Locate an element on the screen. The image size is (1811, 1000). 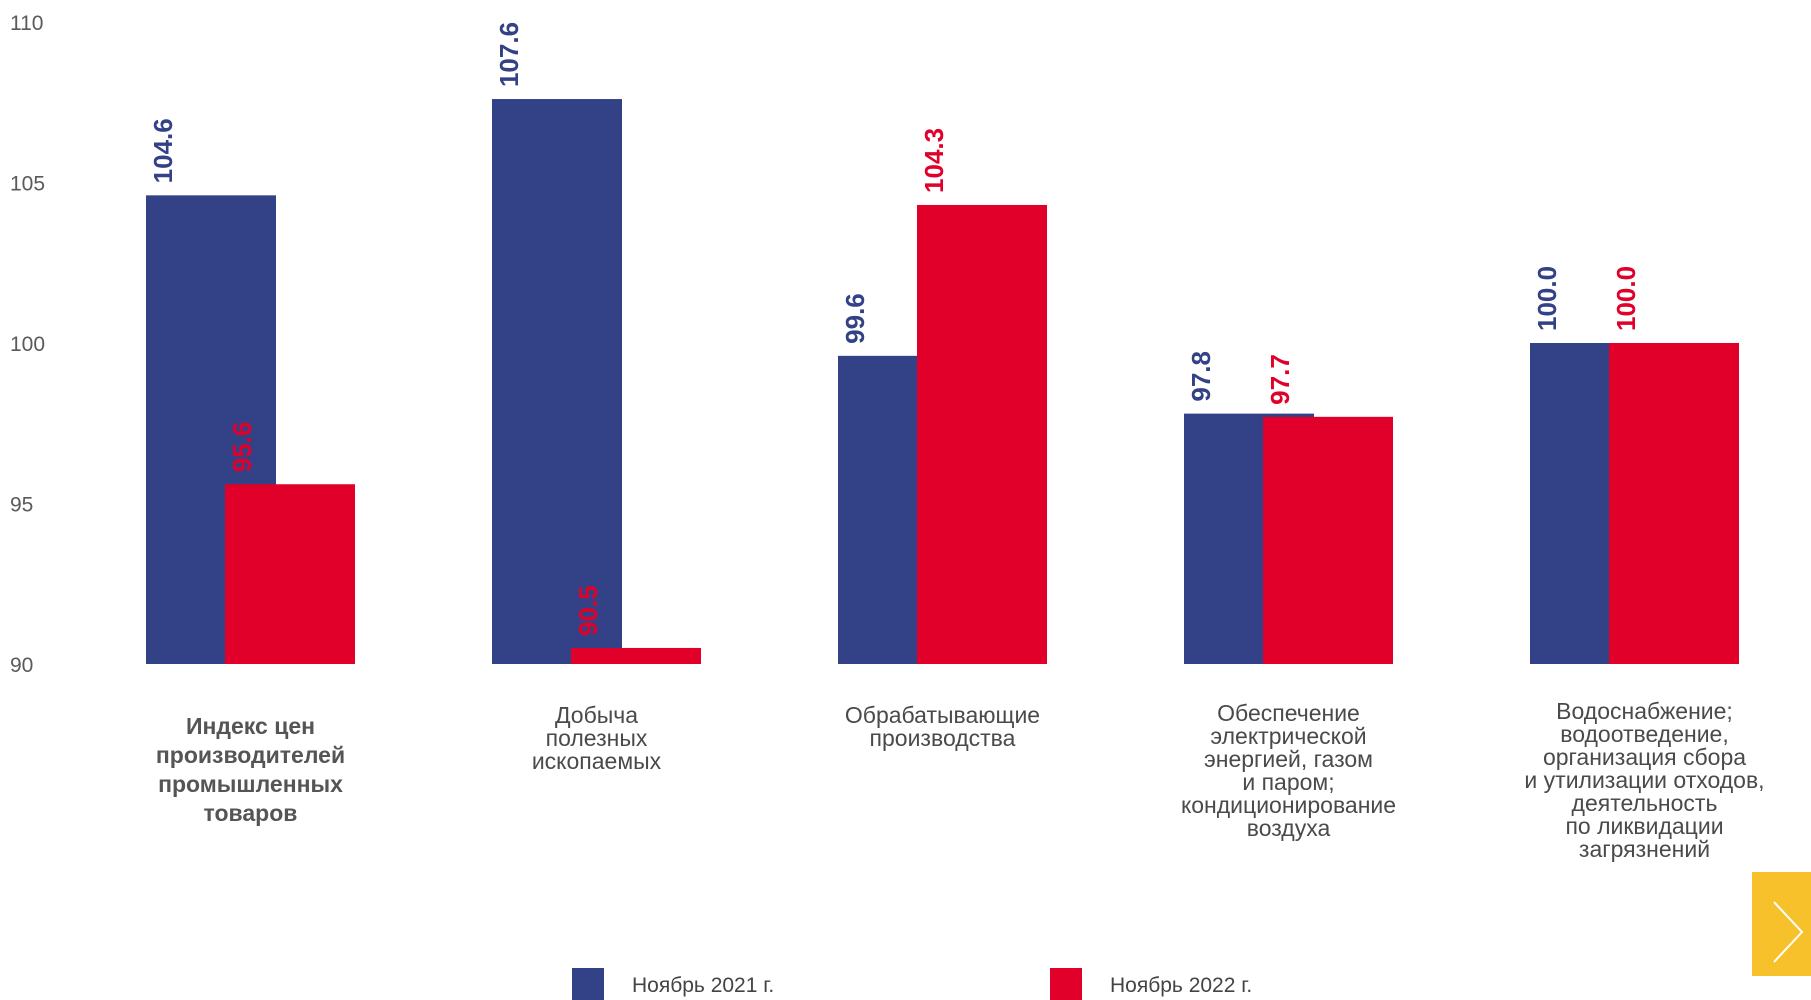
y-tick-label: 105 is located at coordinates (27, 184).